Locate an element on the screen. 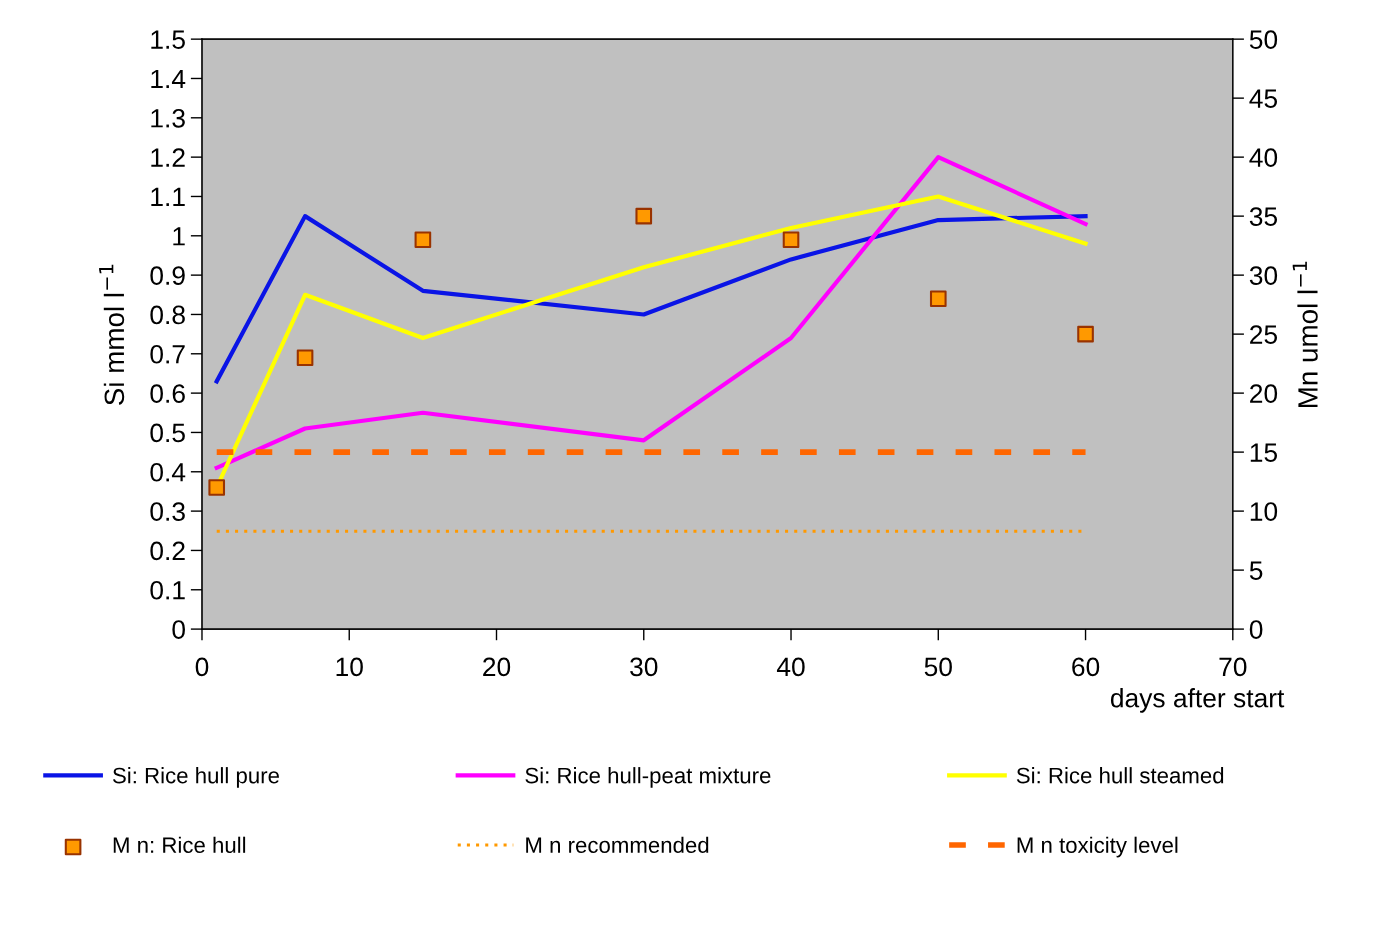 This screenshot has width=1393, height=932. x-tick-label: 30 is located at coordinates (644, 667).